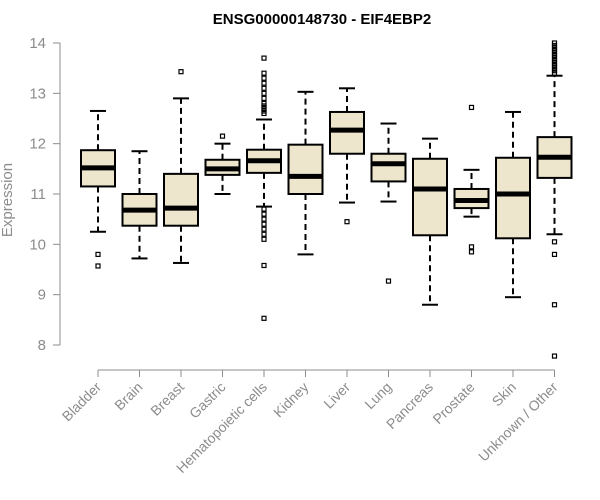 The height and width of the screenshot is (500, 600). What do you see at coordinates (37, 43) in the screenshot?
I see `y-tick-label: 14` at bounding box center [37, 43].